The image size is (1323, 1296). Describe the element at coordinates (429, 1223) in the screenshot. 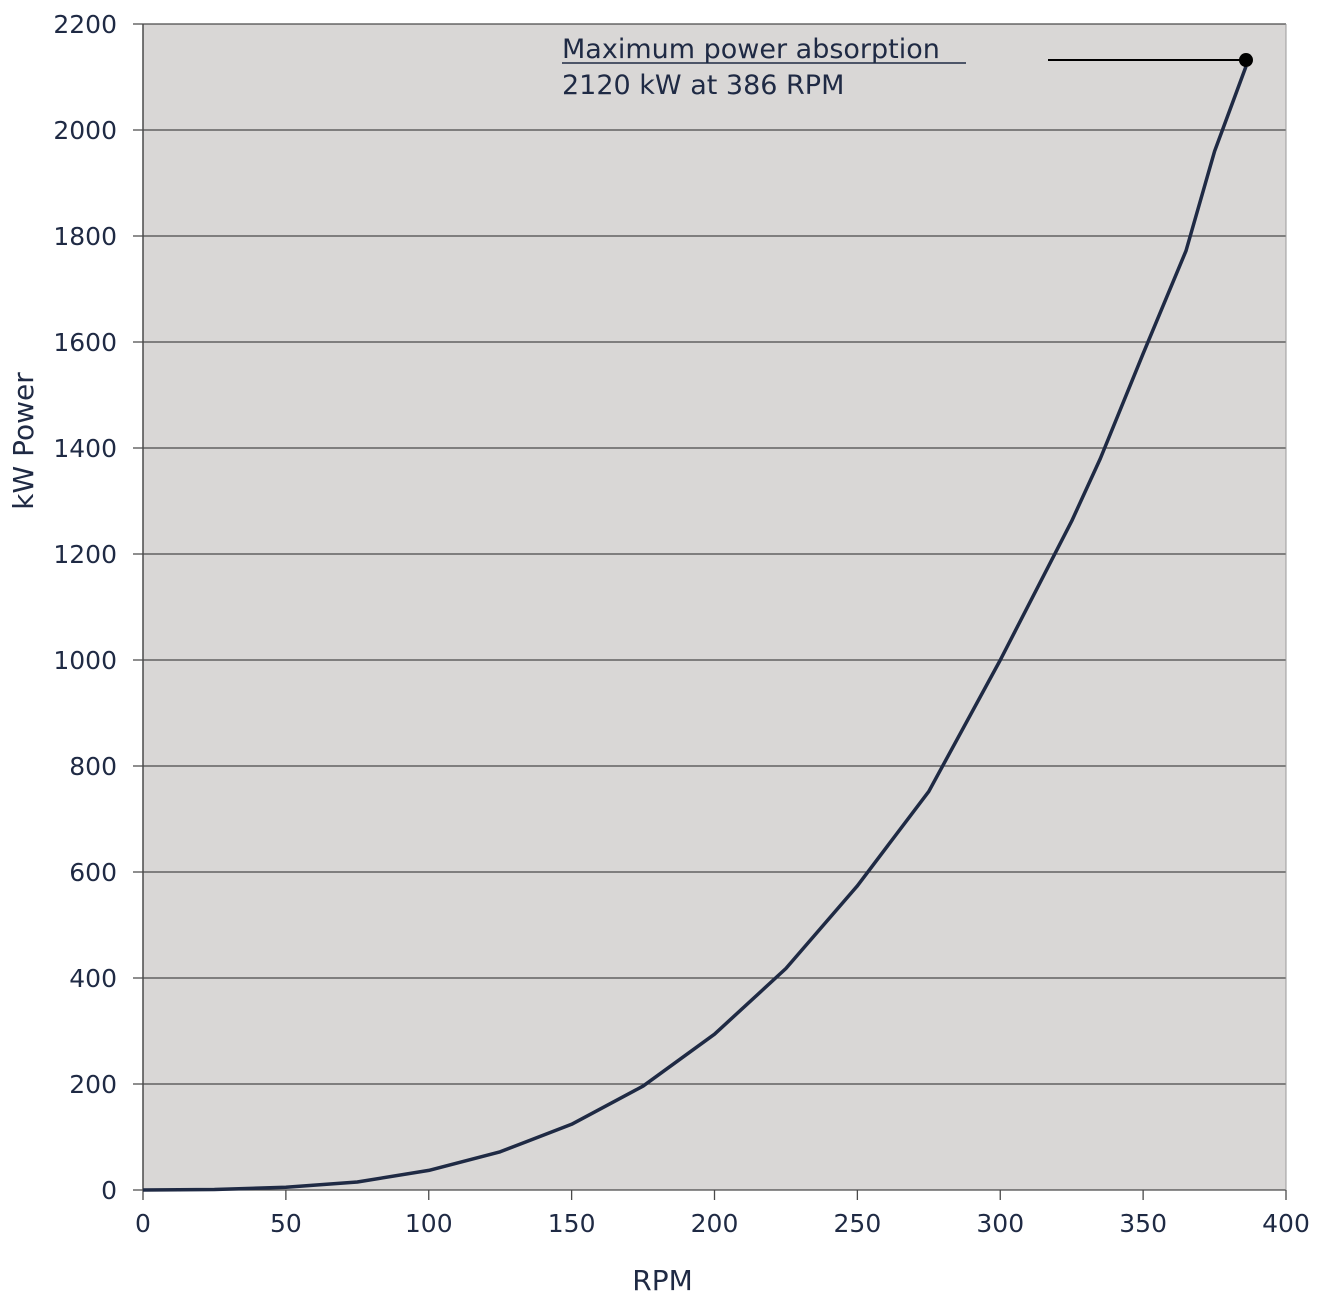

I see `x-tick-label: 100` at that location.